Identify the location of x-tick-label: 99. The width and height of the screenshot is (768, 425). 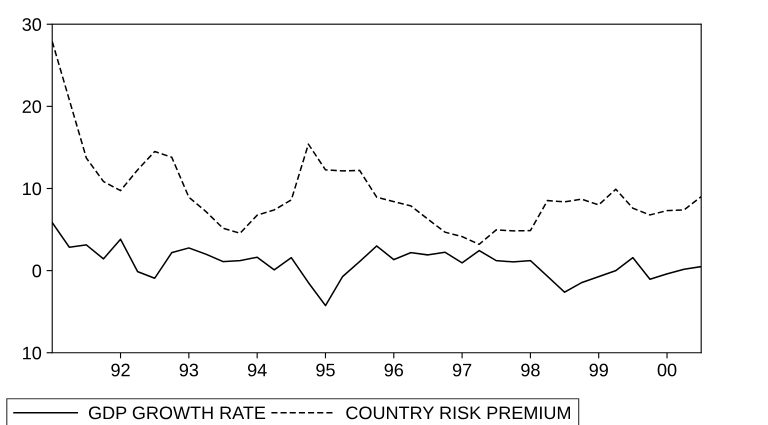
(599, 370).